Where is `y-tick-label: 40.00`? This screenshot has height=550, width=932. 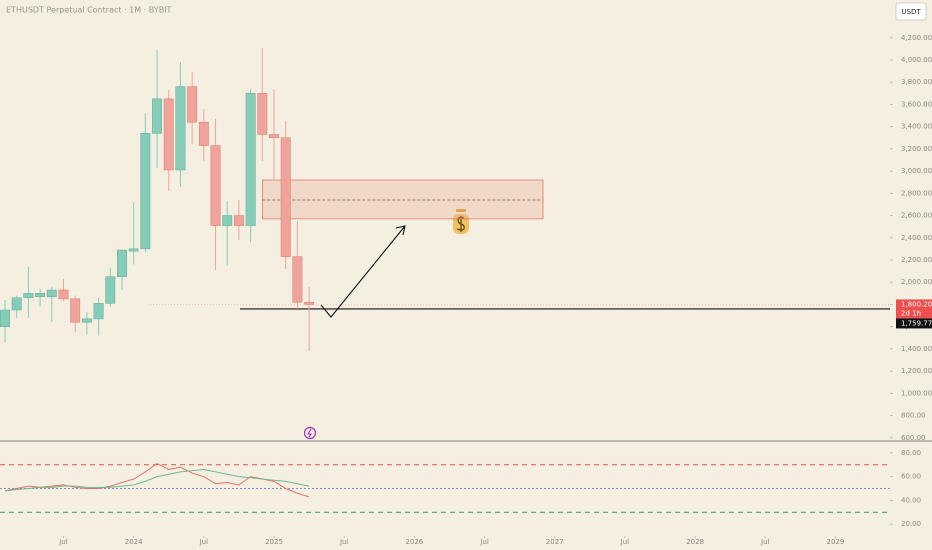
y-tick-label: 40.00 is located at coordinates (911, 500).